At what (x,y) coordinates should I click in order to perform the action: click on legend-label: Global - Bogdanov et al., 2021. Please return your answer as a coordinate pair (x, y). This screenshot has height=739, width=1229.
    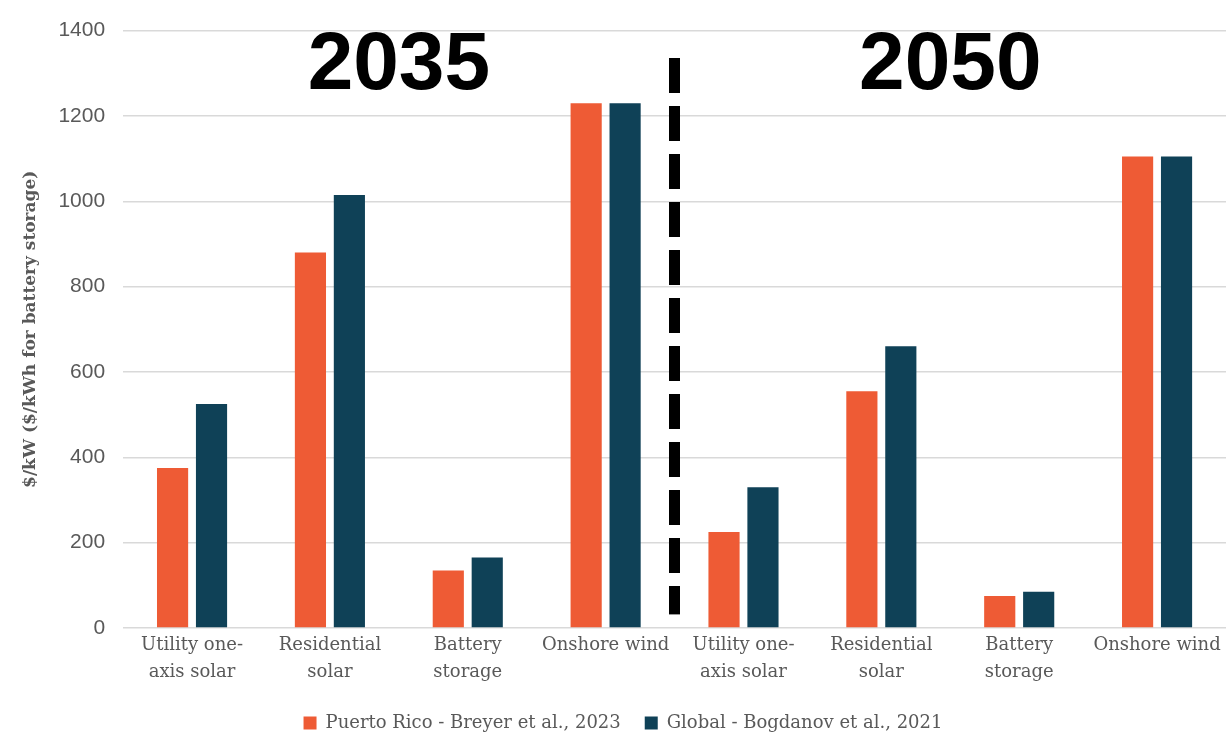
    Looking at the image, I should click on (804, 721).